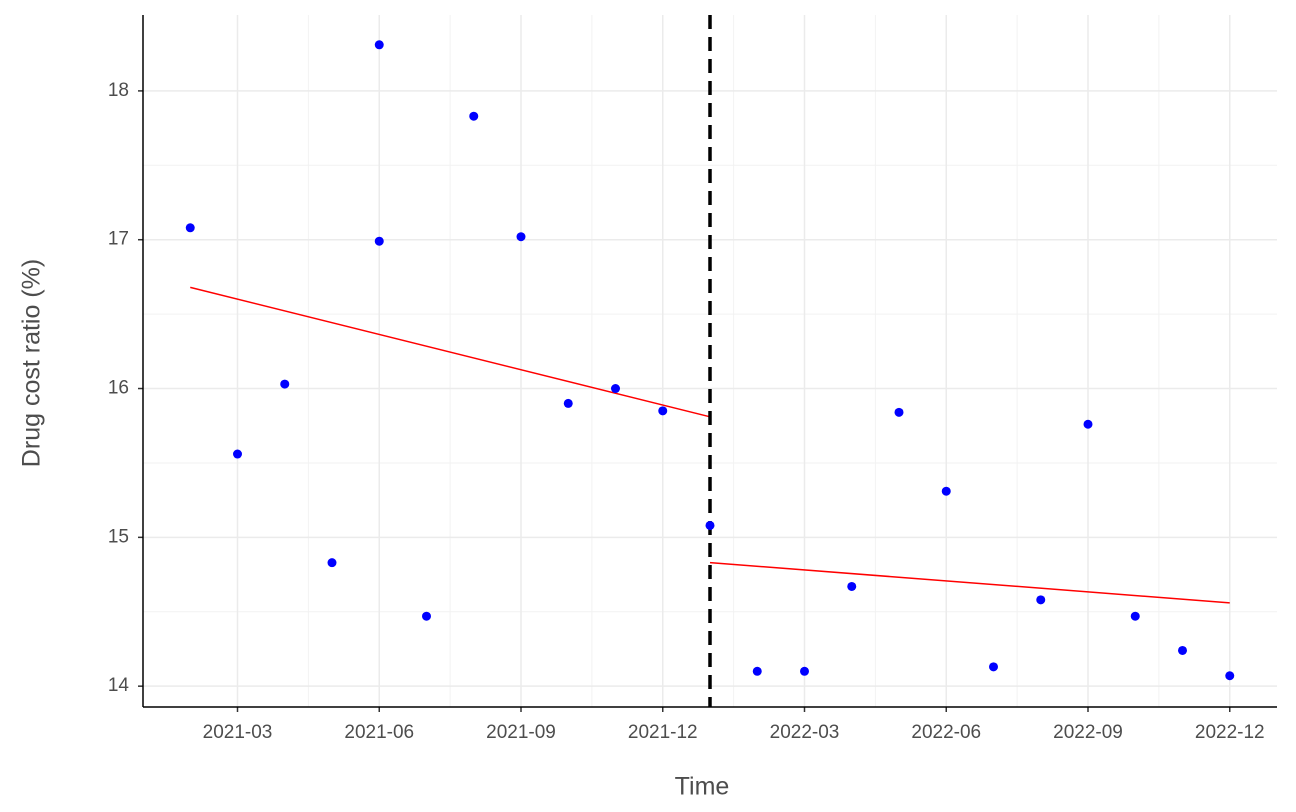 This screenshot has height=812, width=1296. I want to click on x-tick-label: 2021-03, so click(238, 732).